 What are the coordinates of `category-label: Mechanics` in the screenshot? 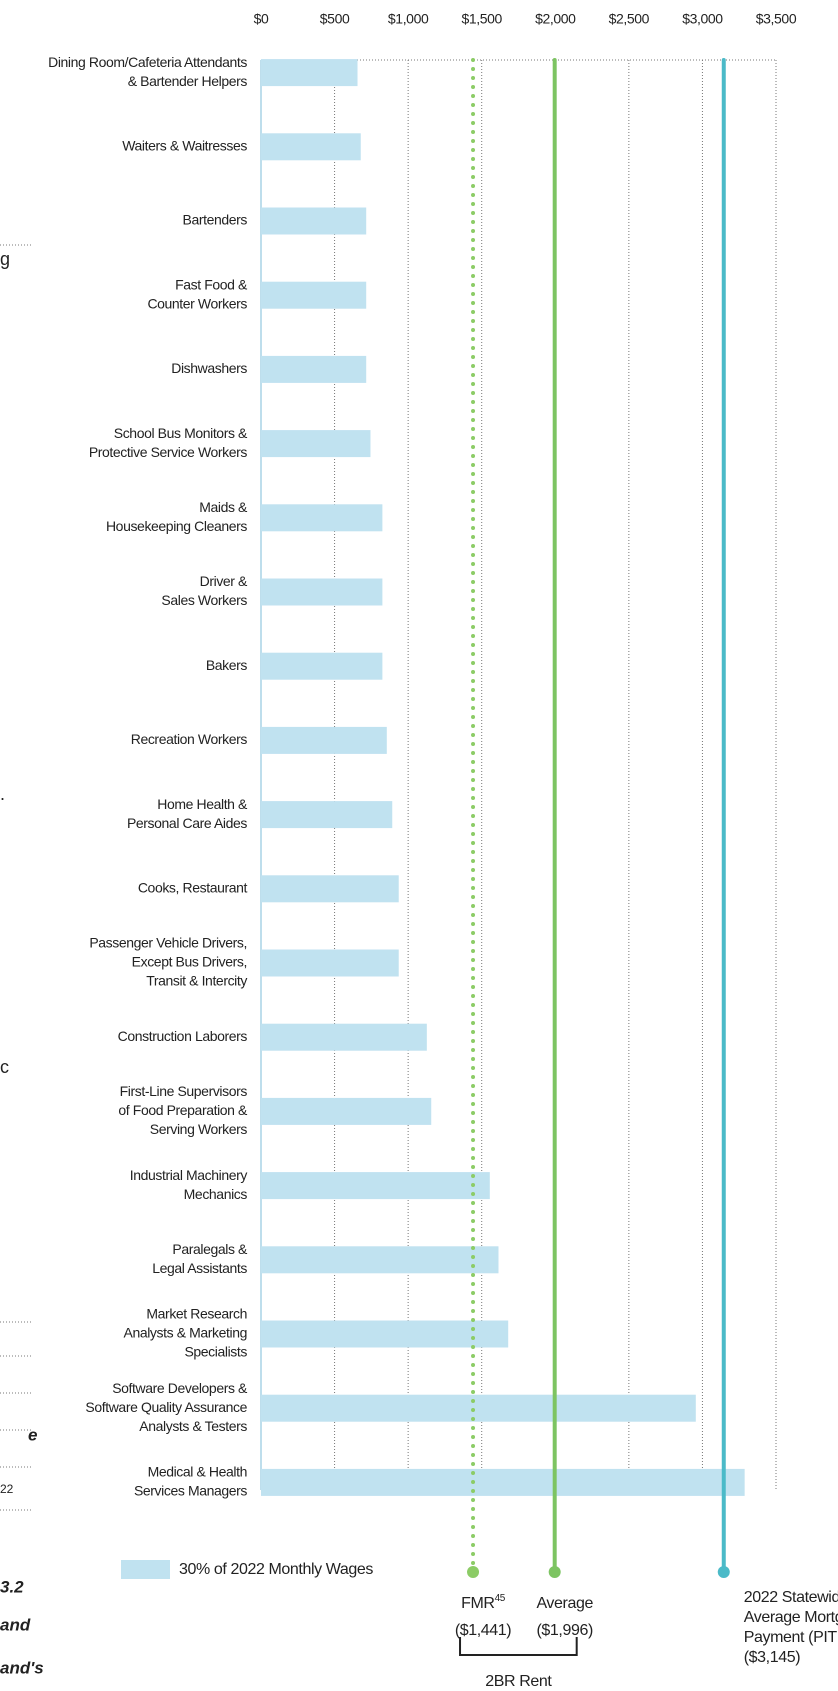 It's located at (216, 1194).